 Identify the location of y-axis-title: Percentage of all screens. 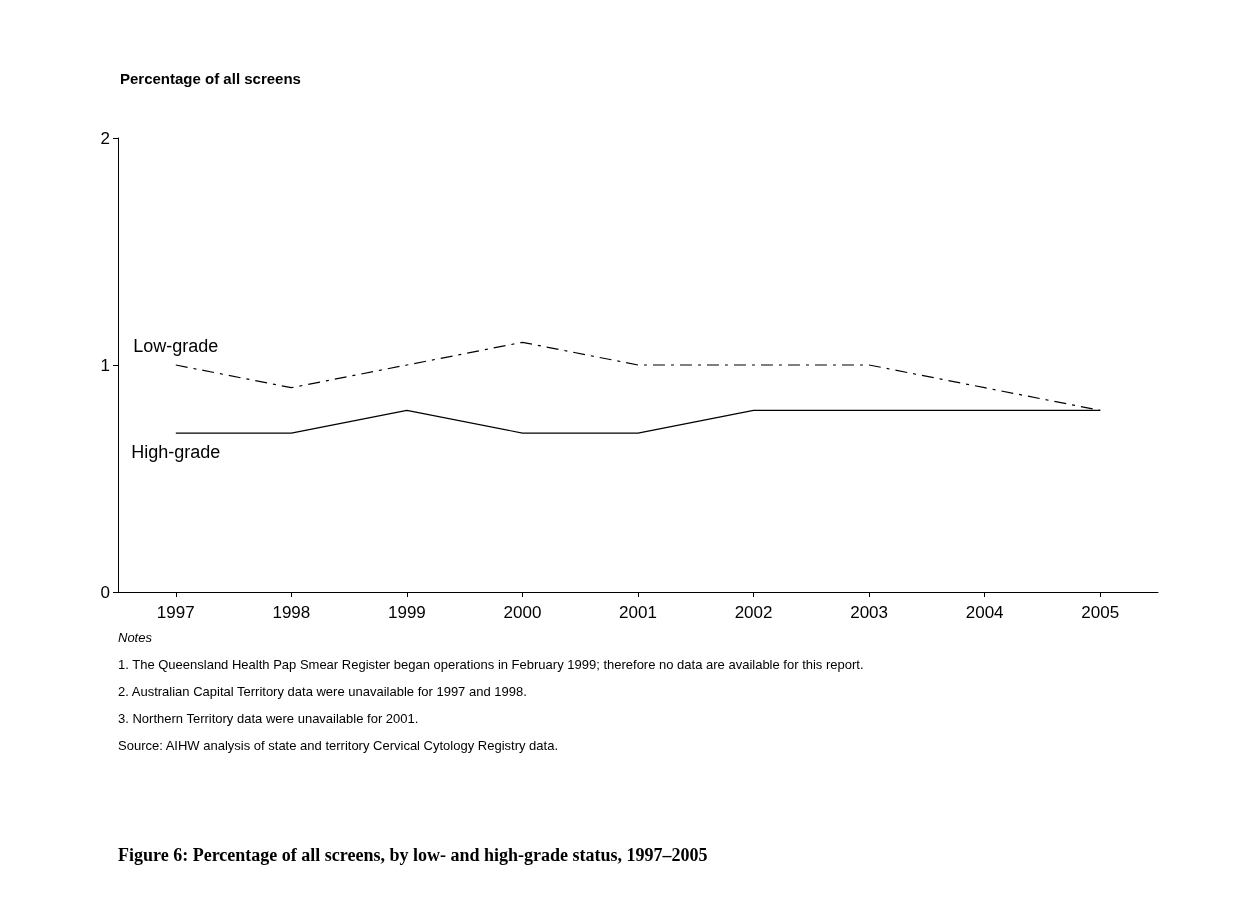
(210, 78).